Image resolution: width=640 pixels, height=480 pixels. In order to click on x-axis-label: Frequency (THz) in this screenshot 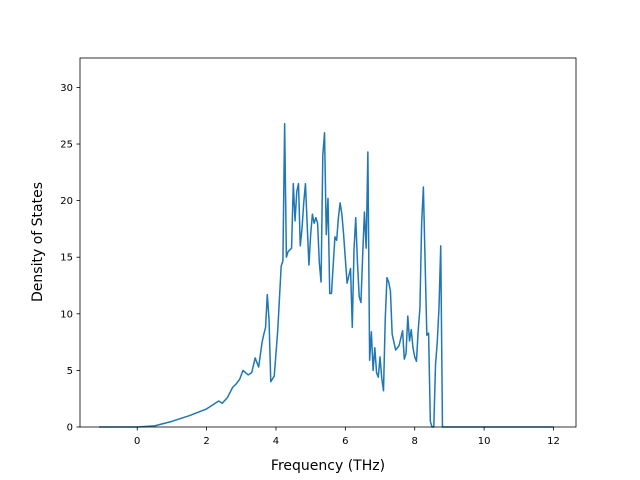, I will do `click(328, 466)`.